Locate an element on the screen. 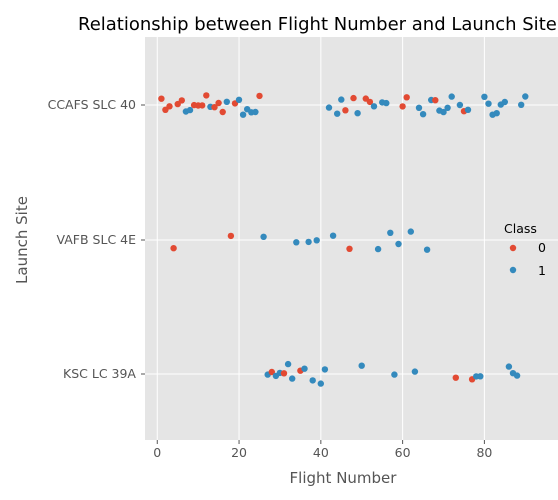  y-tick-label: VAFB SLC 4E is located at coordinates (97, 239).